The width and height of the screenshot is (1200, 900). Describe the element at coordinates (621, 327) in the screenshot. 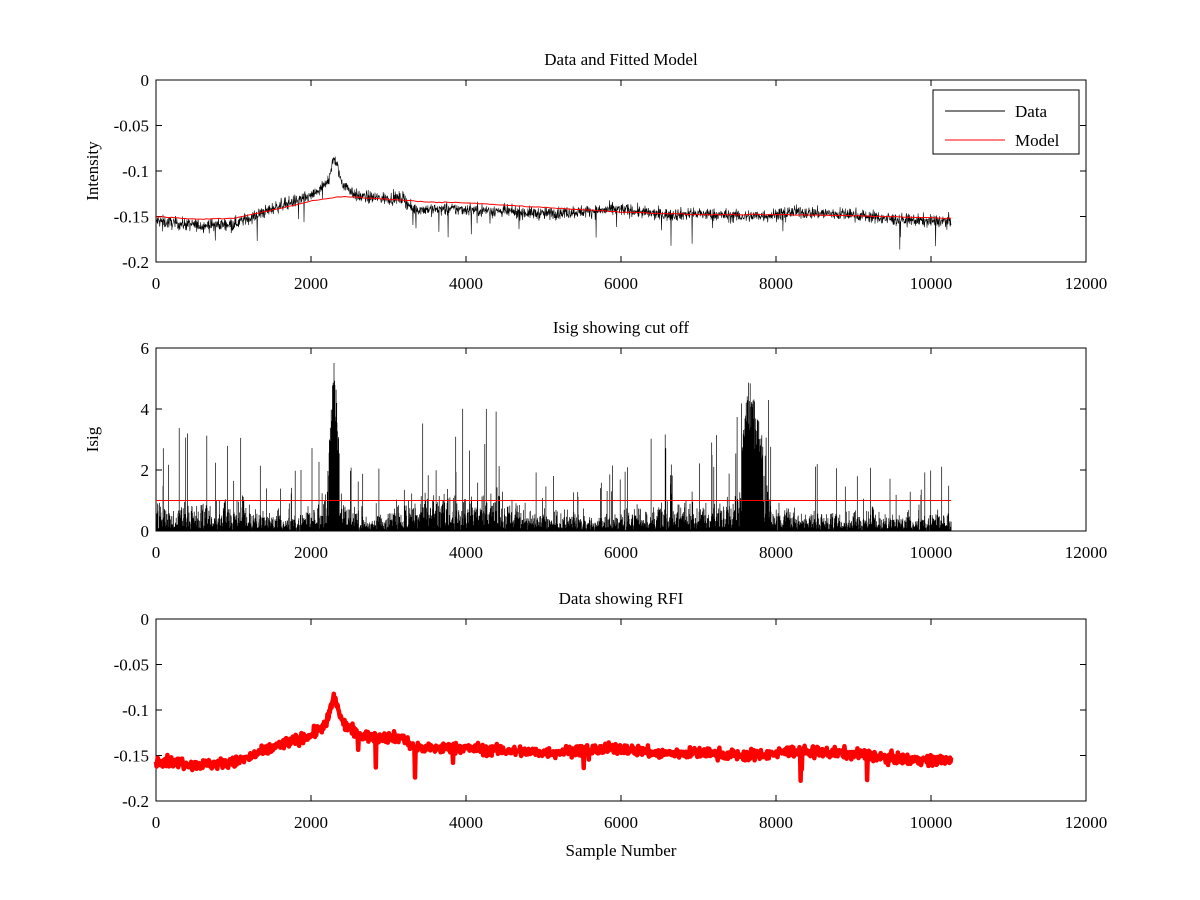

I see `chart-title: Isig showing cut off` at that location.